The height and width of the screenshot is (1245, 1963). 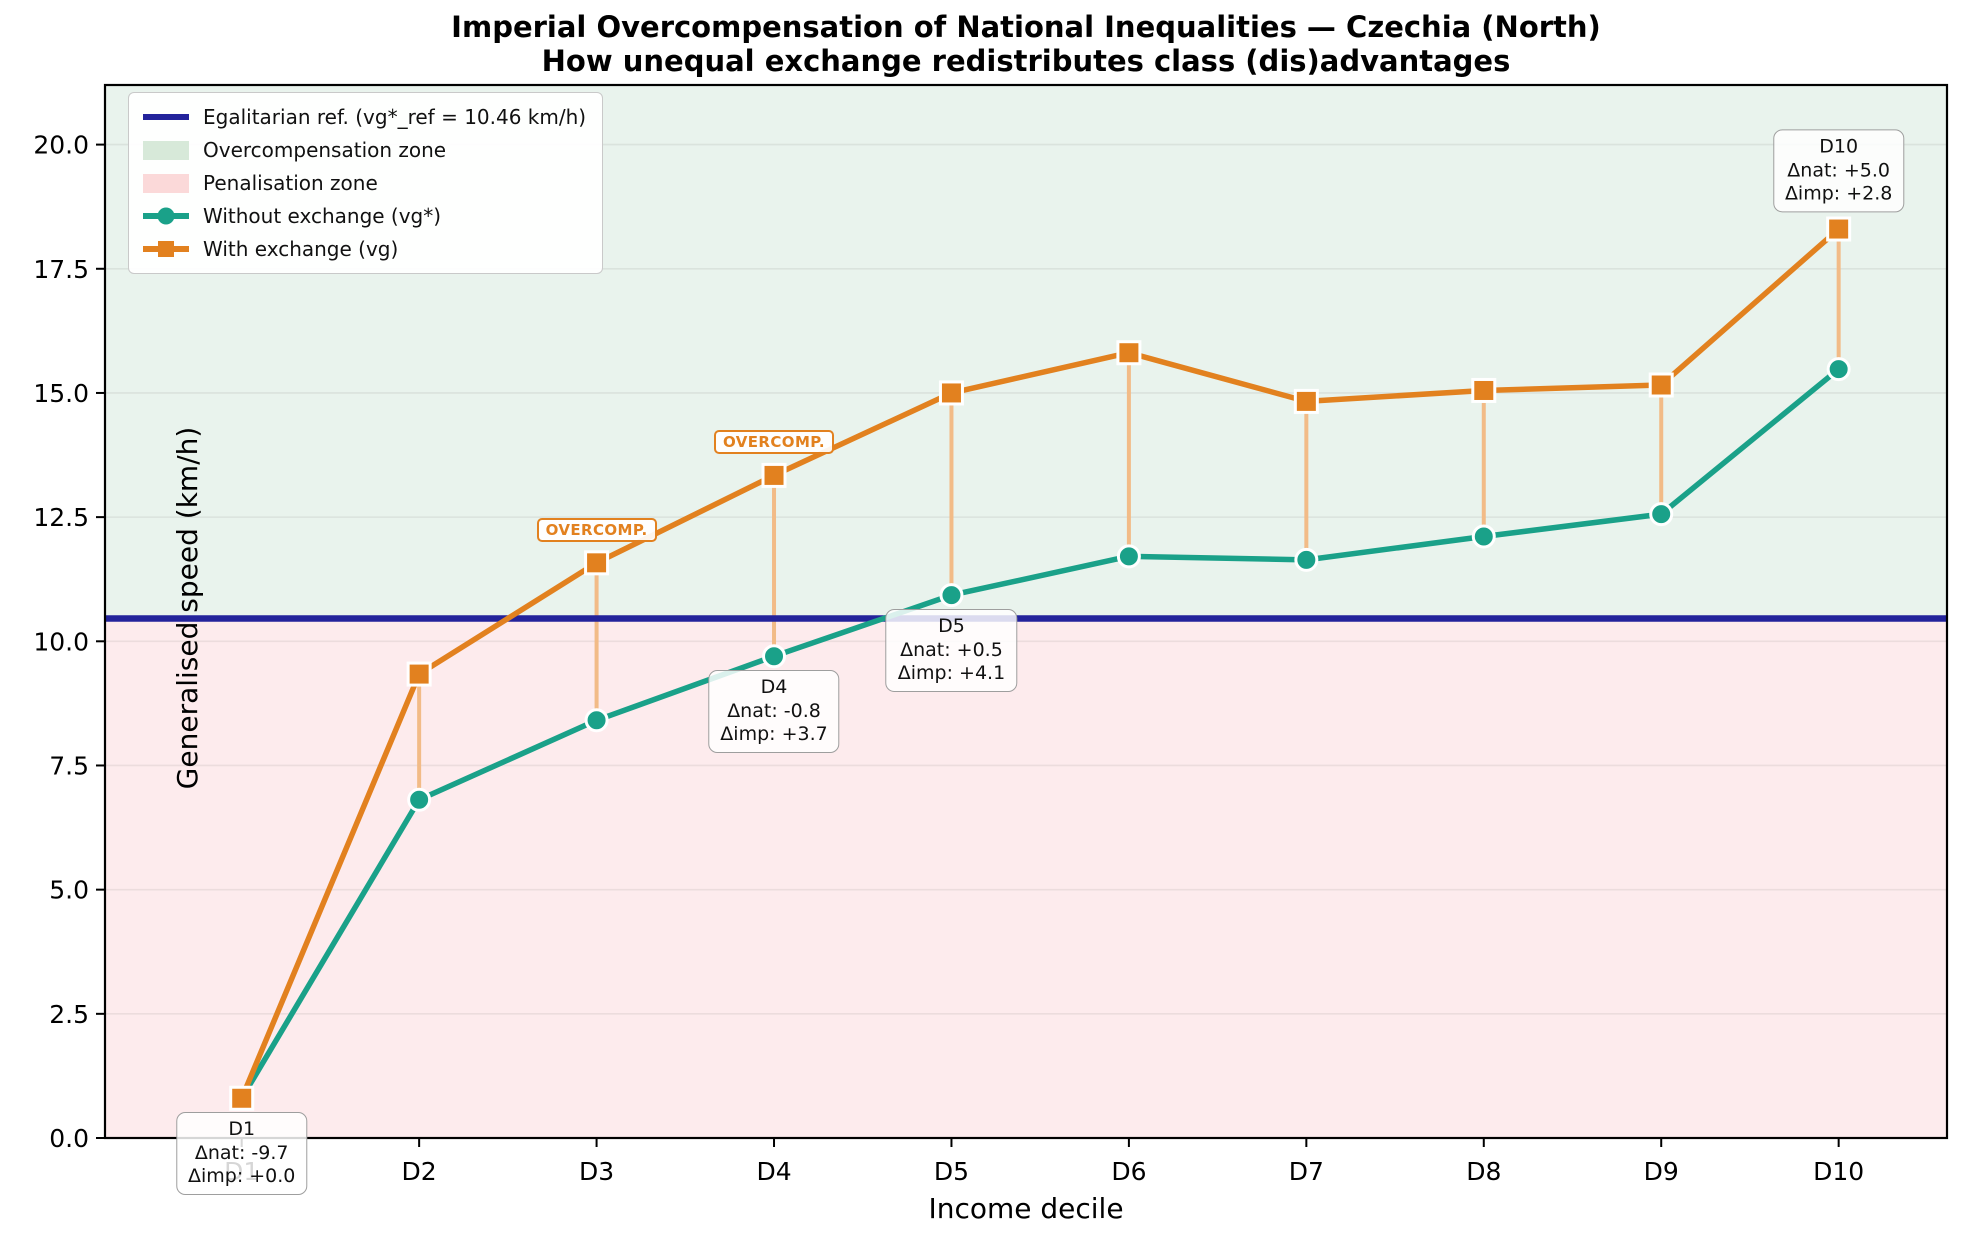 What do you see at coordinates (951, 626) in the screenshot?
I see `annotation-title: D5` at bounding box center [951, 626].